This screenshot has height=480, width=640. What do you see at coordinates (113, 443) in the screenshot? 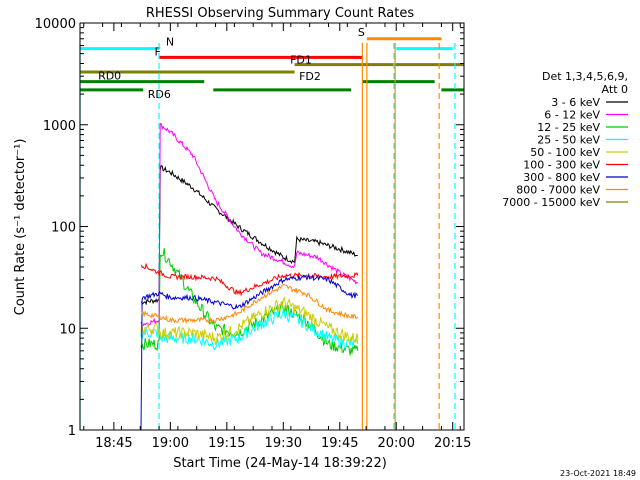
I see `x-tick-label: 18:45` at bounding box center [113, 443].